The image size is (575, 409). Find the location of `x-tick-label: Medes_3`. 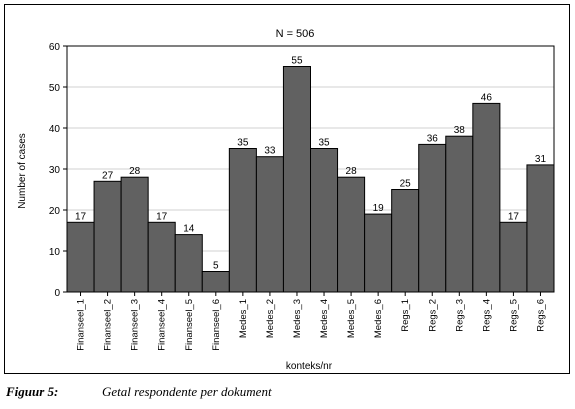

x-tick-label: Medes_3 is located at coordinates (297, 318).